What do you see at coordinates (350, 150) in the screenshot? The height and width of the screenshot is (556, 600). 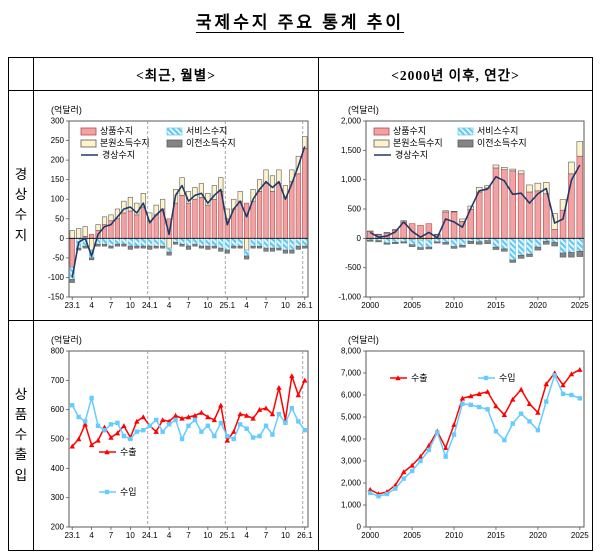 I see `svg-text: 1,500` at bounding box center [350, 150].